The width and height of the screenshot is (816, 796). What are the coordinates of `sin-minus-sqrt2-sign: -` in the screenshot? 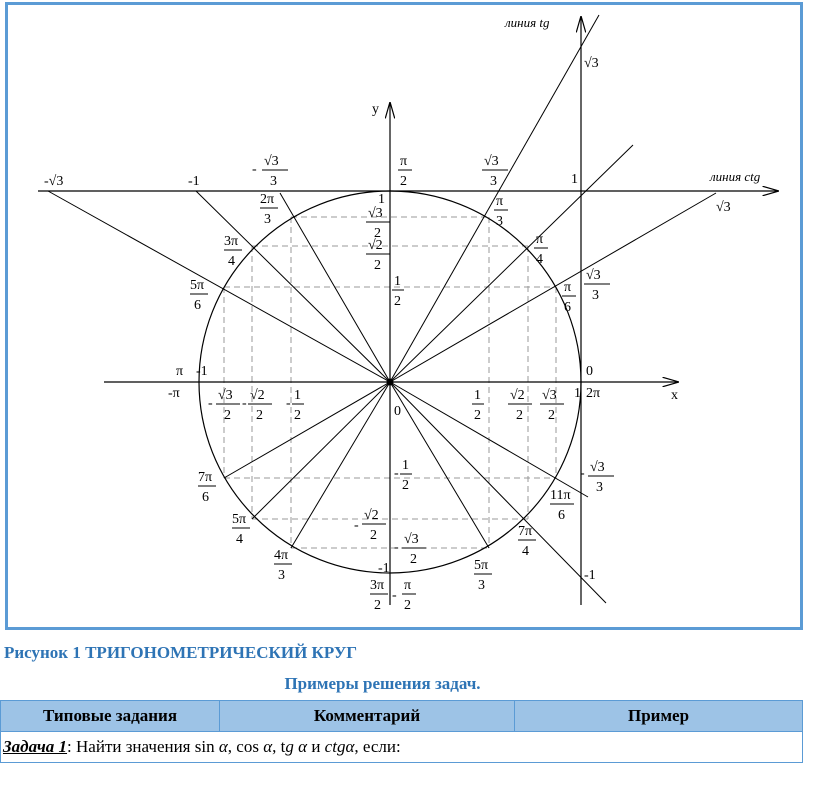 It's located at (356, 525).